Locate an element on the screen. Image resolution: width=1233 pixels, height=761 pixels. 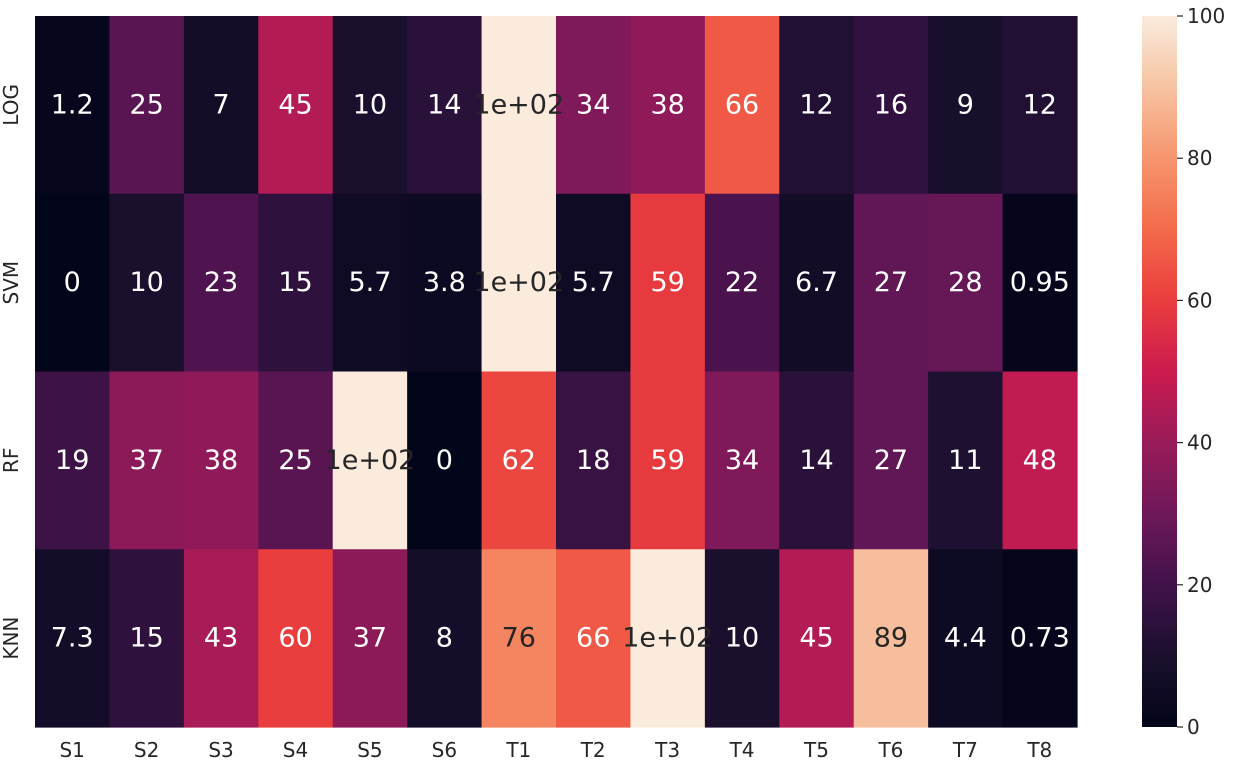
x-tick-label: S1 is located at coordinates (71, 749).